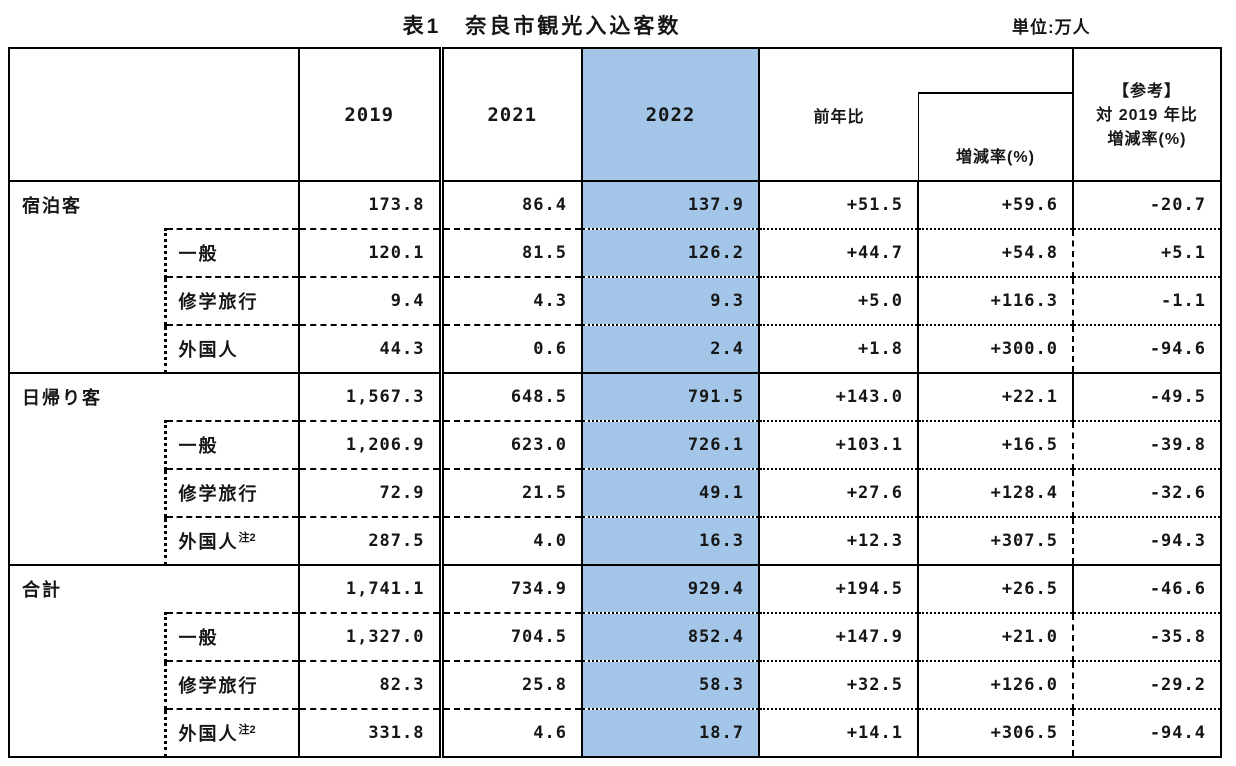  Describe the element at coordinates (1147, 139) in the screenshot. I see `header-ref-line3: 増減率(%)` at that location.